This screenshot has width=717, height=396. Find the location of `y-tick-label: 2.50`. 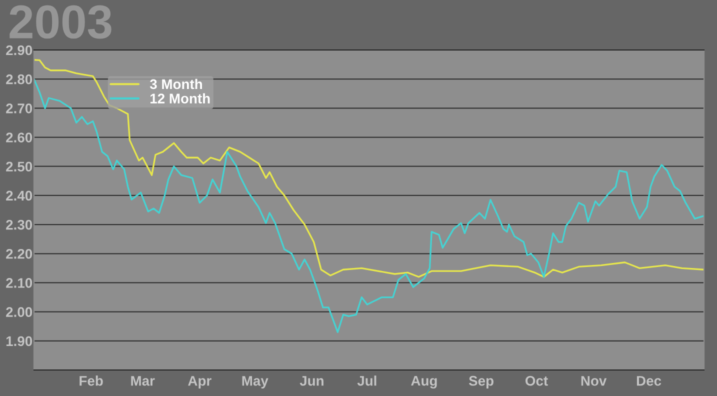

y-tick-label: 2.50 is located at coordinates (19, 167).